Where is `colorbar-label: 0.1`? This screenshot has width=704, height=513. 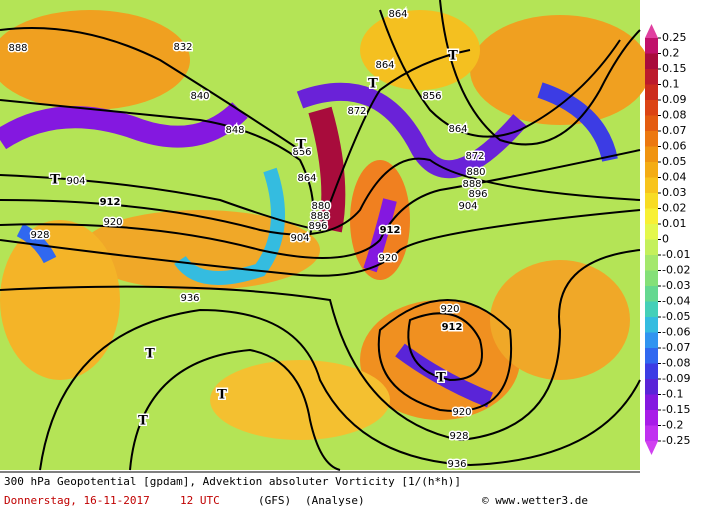 colorbar-label: 0.1 is located at coordinates (671, 84).